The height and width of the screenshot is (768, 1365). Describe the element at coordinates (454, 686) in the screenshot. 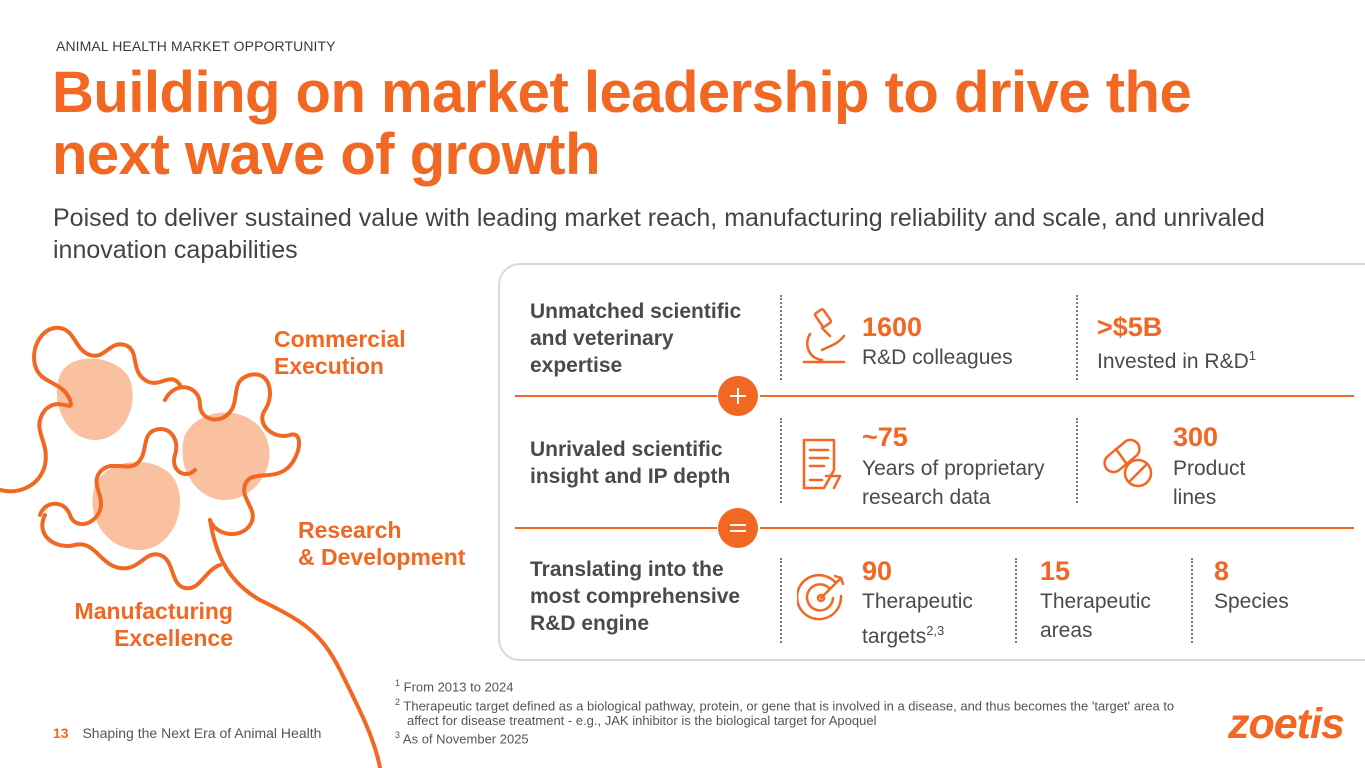

I see `footnote-1: 1 From 2013 to 2024` at that location.